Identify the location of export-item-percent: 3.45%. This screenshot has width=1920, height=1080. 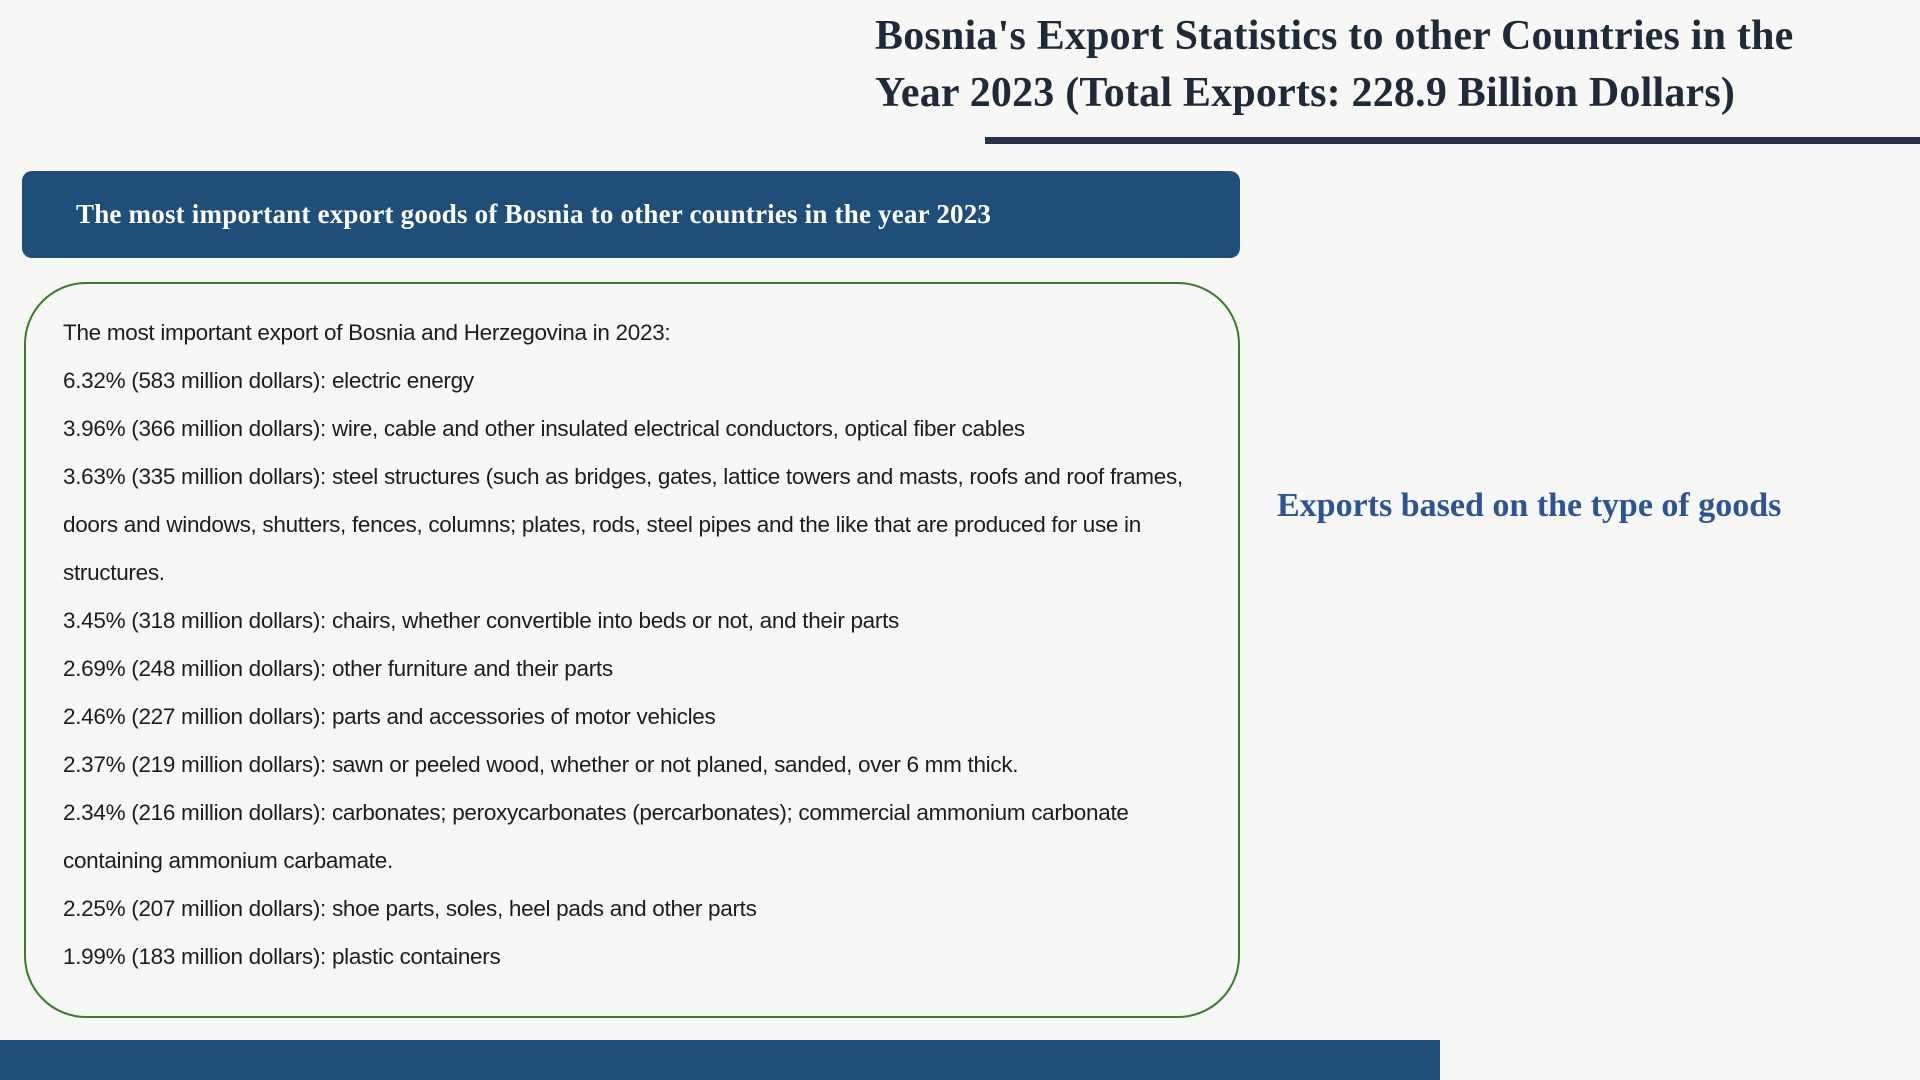
(94, 620).